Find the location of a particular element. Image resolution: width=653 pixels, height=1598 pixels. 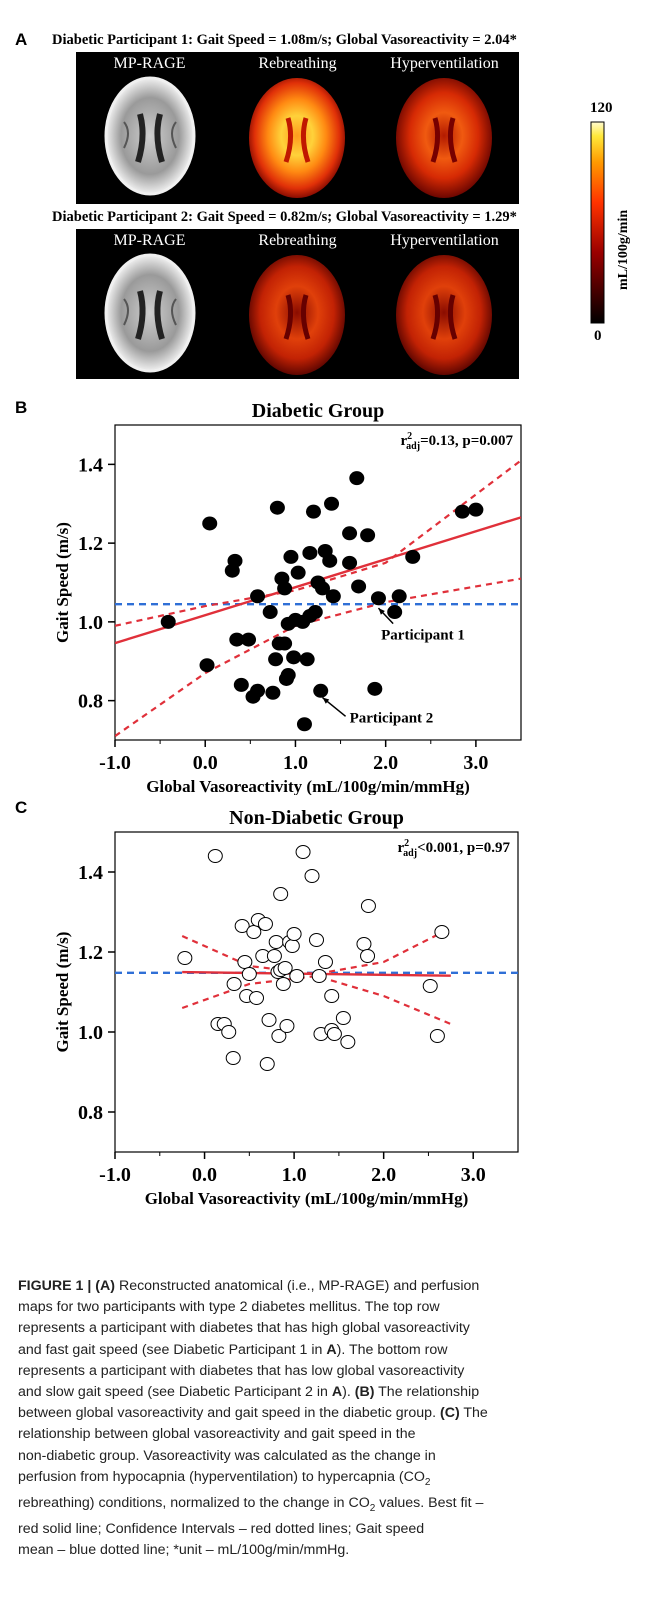

plot-area is located at coordinates (318, 598).